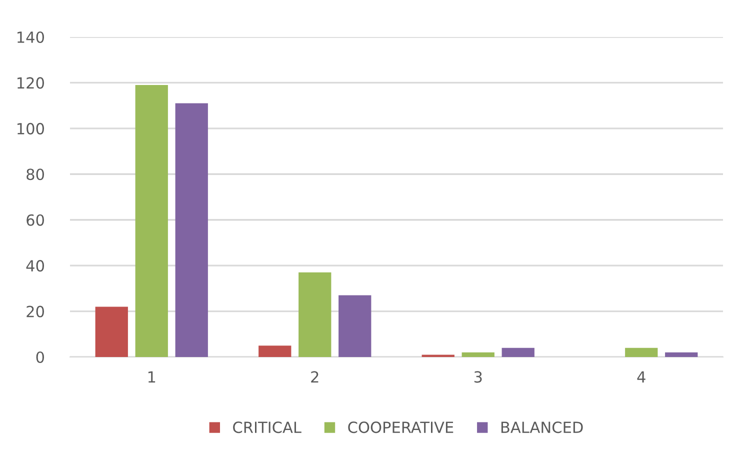 Image resolution: width=737 pixels, height=452 pixels. I want to click on y-tick-label: 100, so click(31, 128).